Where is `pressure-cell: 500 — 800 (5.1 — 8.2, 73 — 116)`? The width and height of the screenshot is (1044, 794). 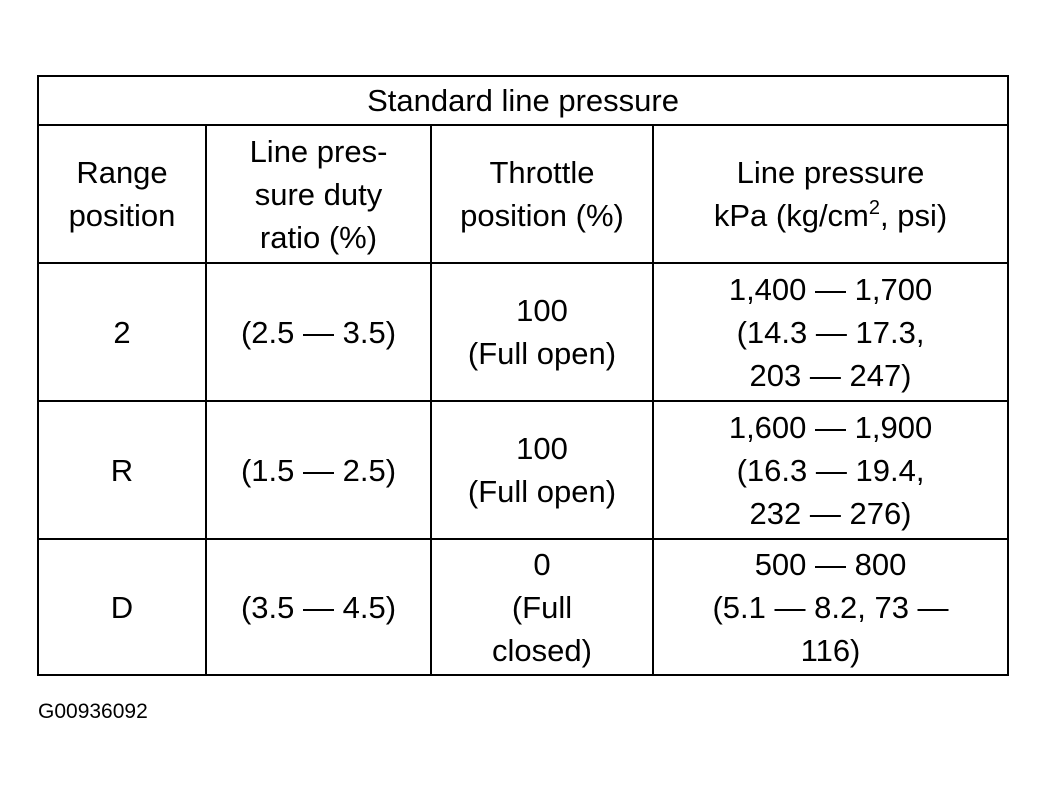 pressure-cell: 500 — 800 (5.1 — 8.2, 73 — 116) is located at coordinates (830, 607).